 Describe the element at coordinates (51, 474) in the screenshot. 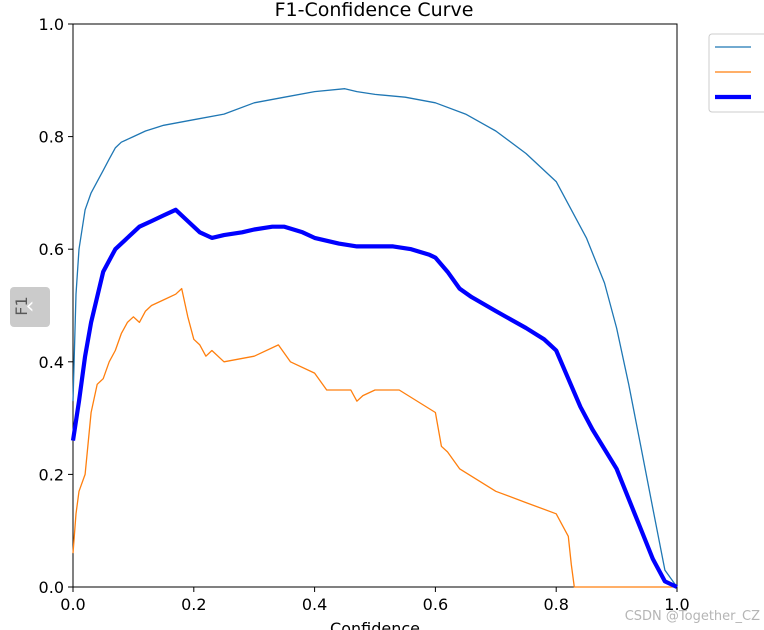

I see `y-tick-label: 0.2` at that location.